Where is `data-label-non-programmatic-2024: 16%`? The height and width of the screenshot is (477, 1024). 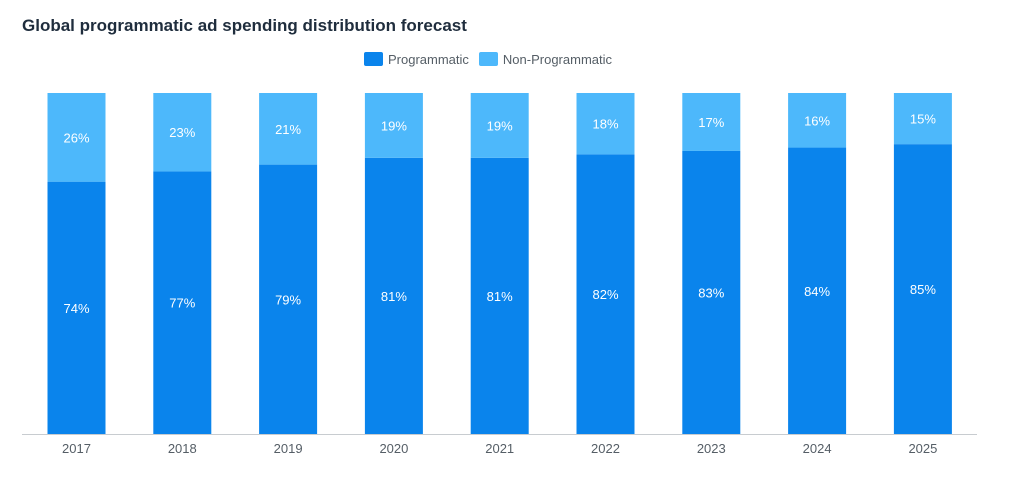
data-label-non-programmatic-2024: 16% is located at coordinates (817, 120).